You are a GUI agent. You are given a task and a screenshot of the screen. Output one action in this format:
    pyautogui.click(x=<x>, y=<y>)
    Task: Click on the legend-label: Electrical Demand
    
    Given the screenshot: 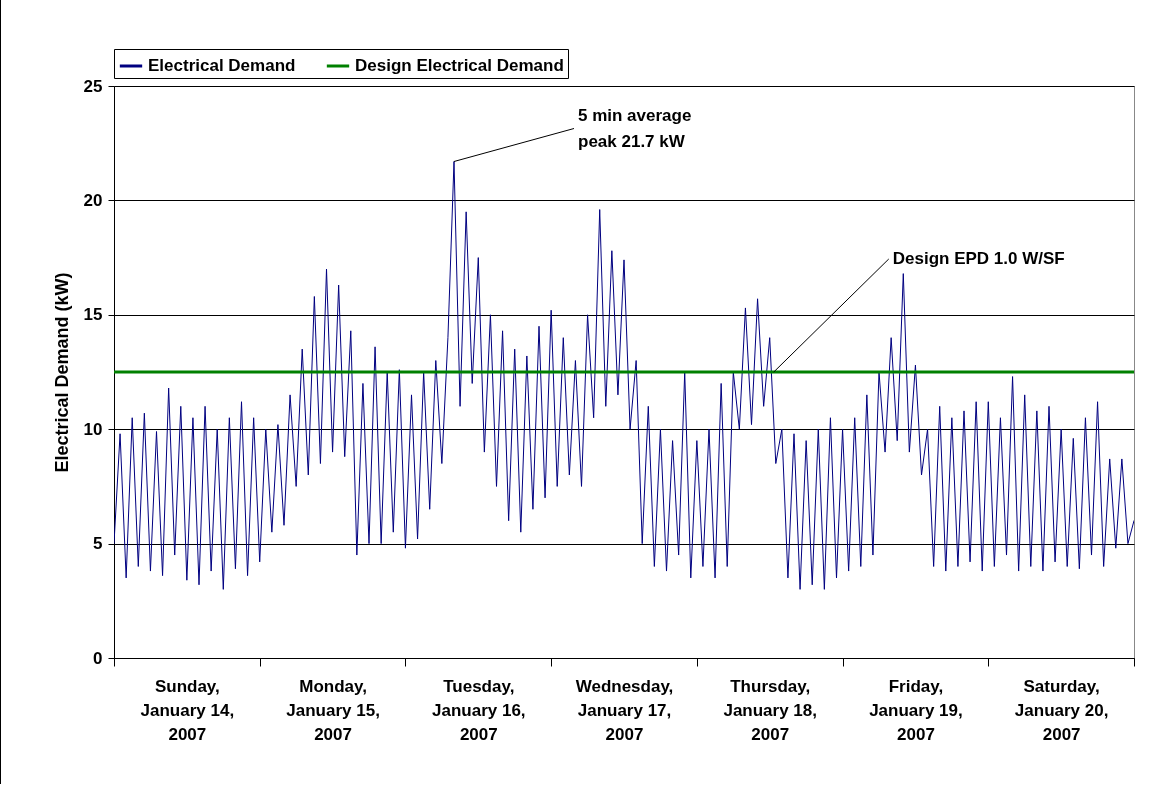 What is the action you would take?
    pyautogui.click(x=222, y=65)
    